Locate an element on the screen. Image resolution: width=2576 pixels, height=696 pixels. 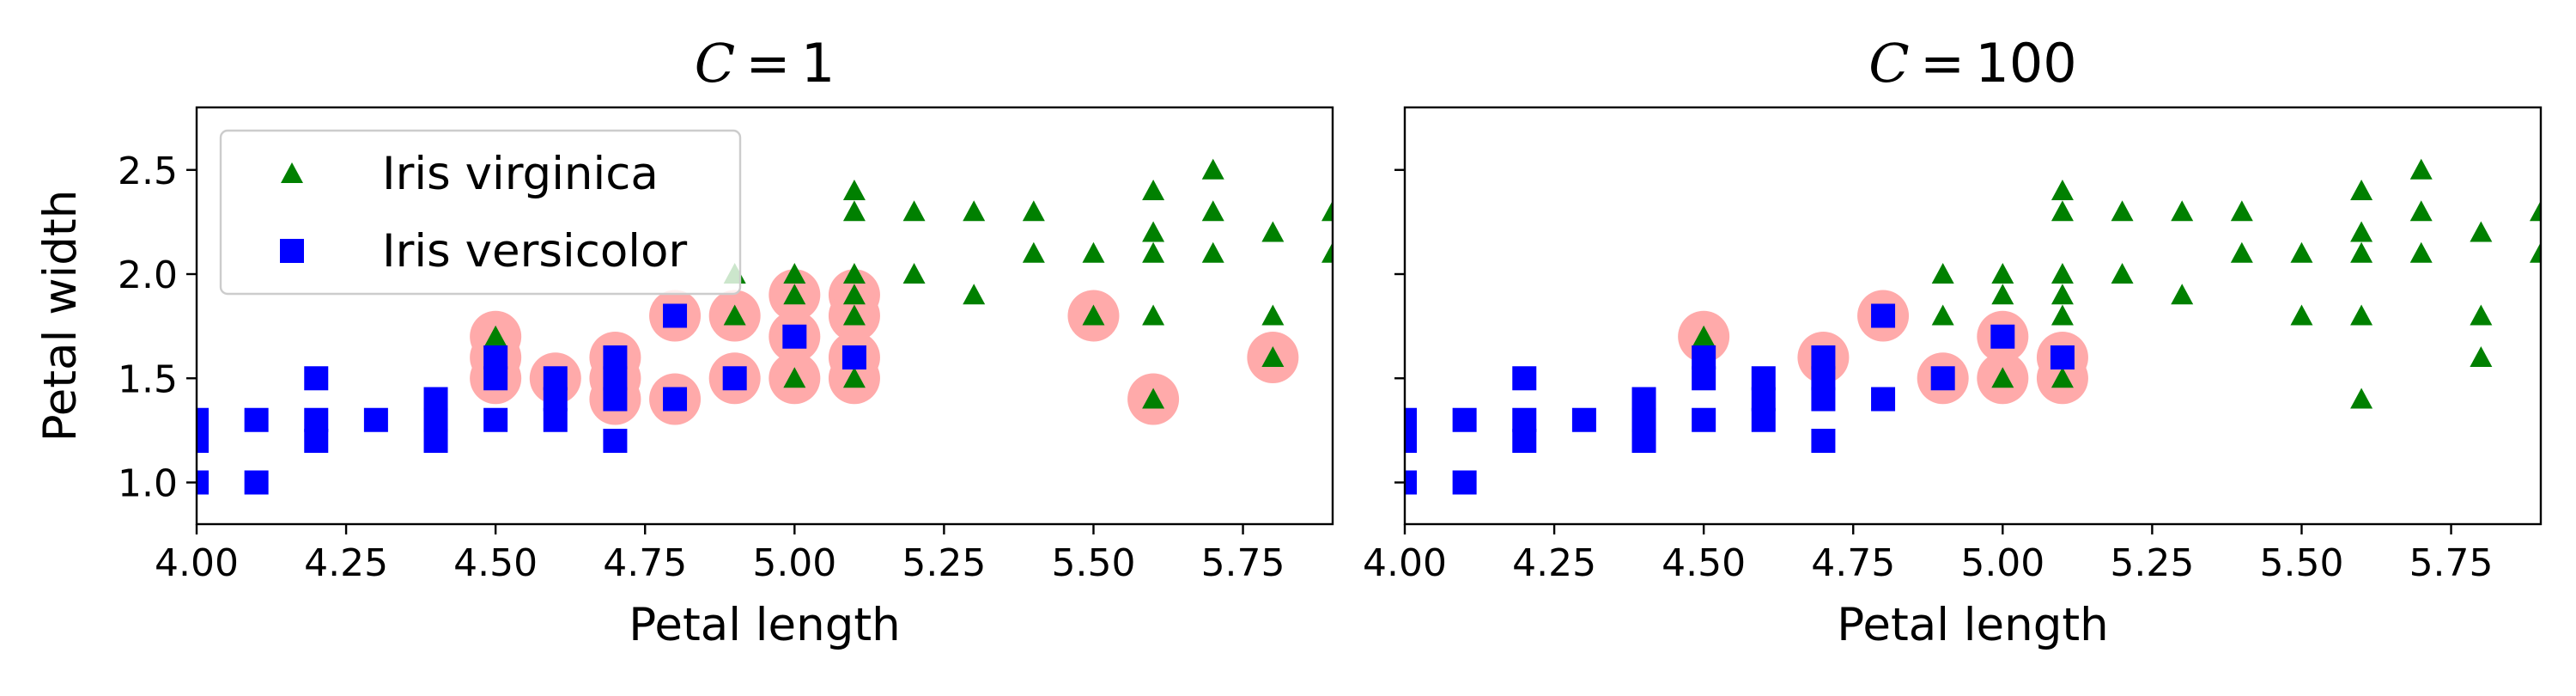
legend-label: Iris virginica is located at coordinates (521, 174).